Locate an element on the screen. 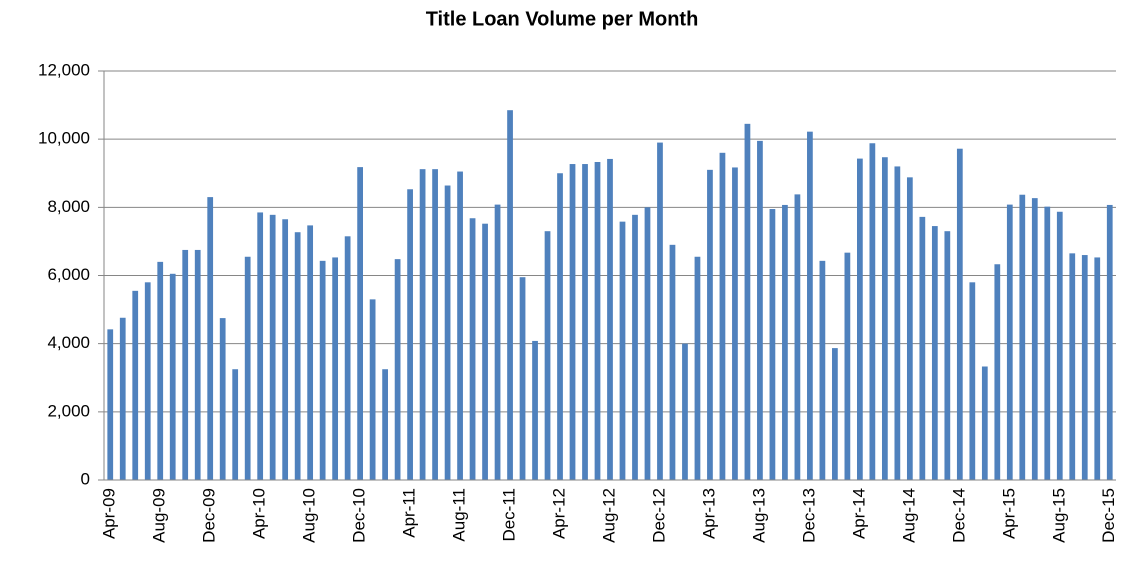 The height and width of the screenshot is (576, 1124). x-tick-label: Apr-09 is located at coordinates (109, 513).